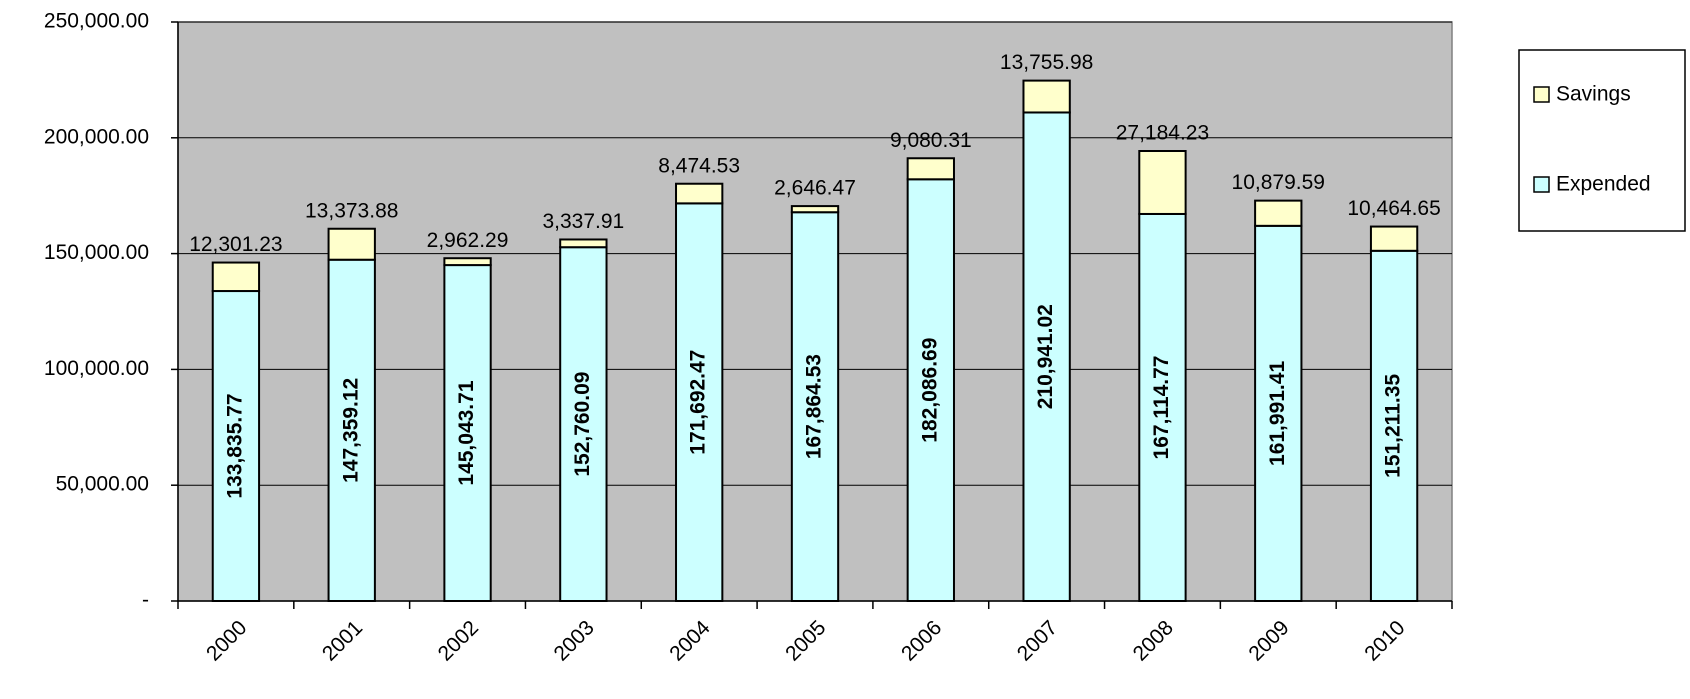 The image size is (1690, 699). Describe the element at coordinates (1153, 640) in the screenshot. I see `x-tick-label: 2008` at that location.